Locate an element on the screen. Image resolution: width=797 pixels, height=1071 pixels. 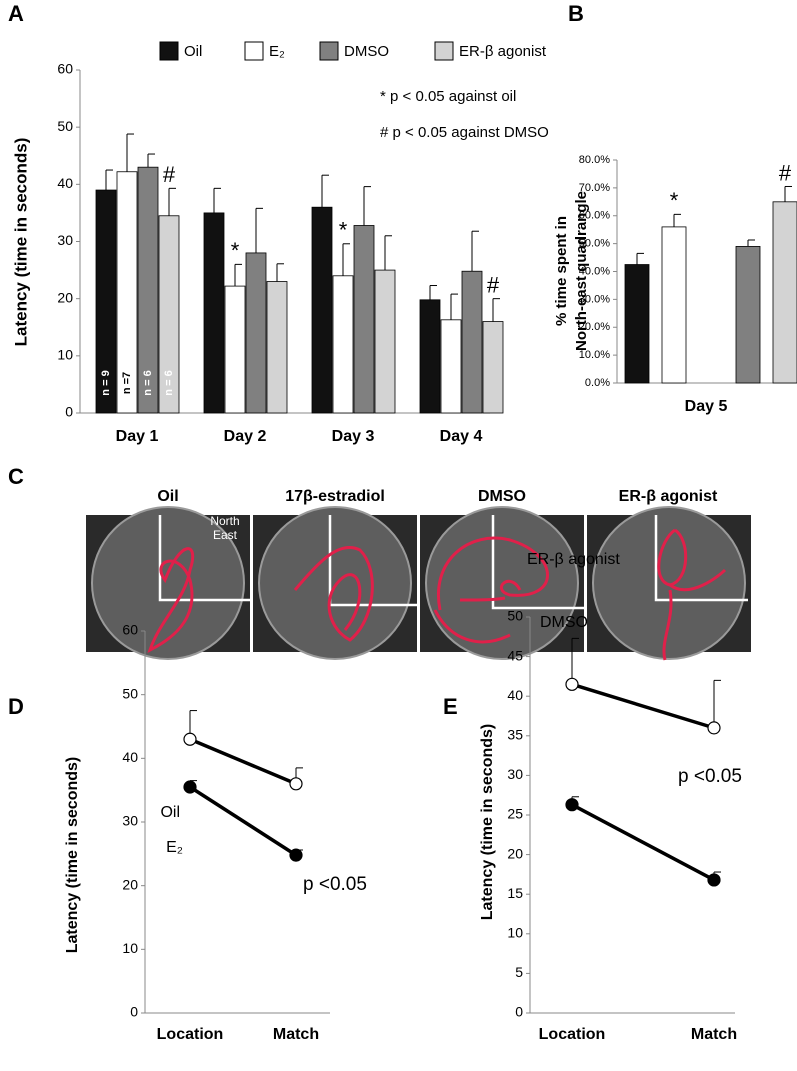
n-label: n =7 is located at coordinates (127, 383).